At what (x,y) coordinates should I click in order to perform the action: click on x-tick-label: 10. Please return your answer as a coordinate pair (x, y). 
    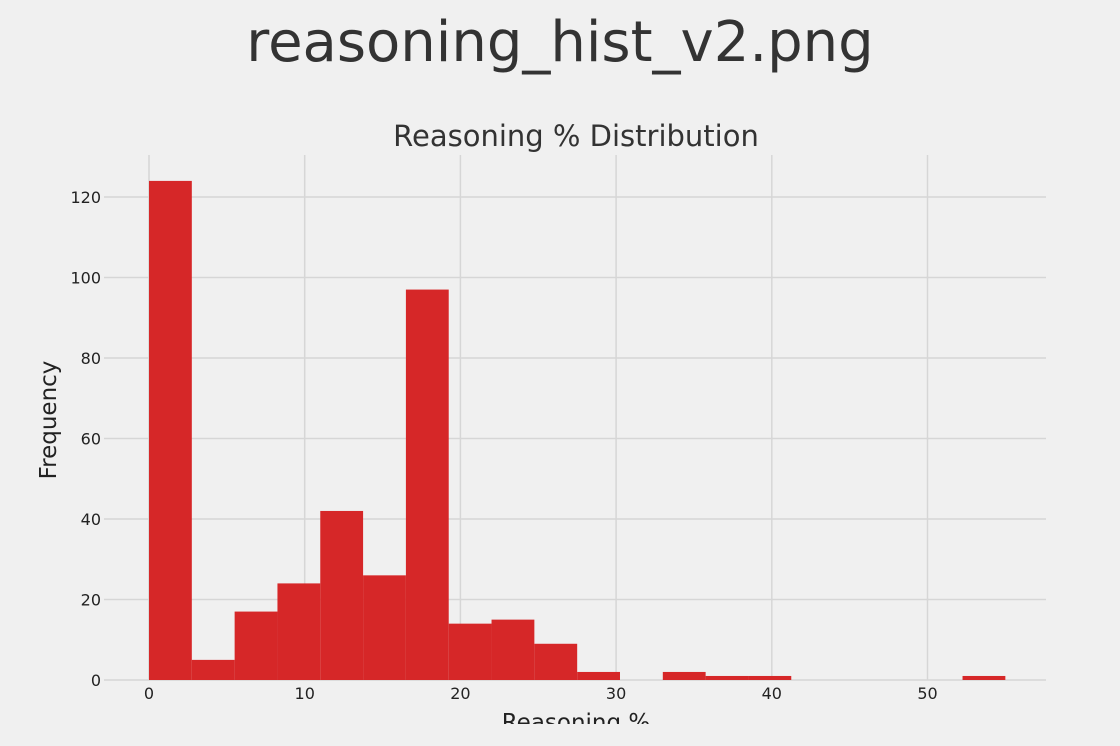
    Looking at the image, I should click on (305, 693).